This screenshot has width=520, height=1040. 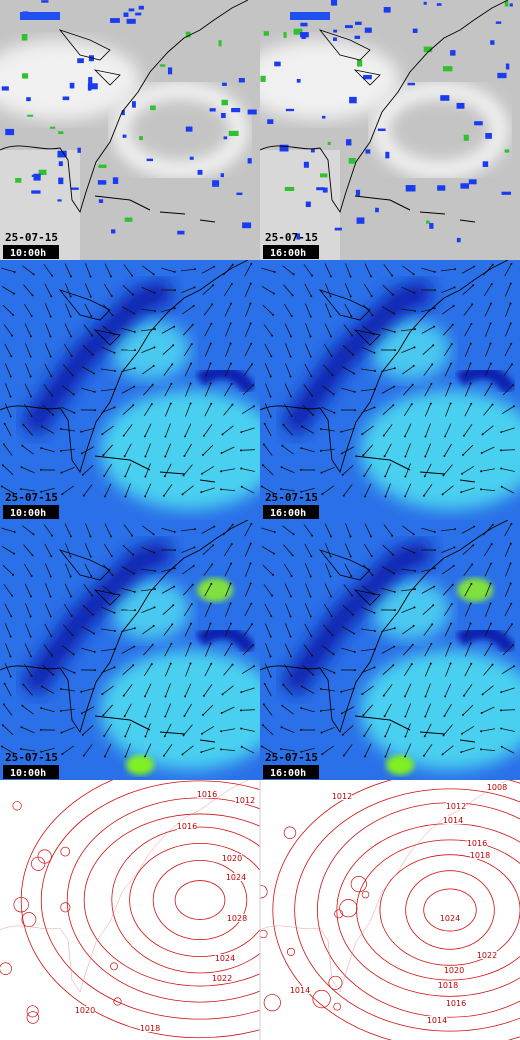 I want to click on coastline, so click(x=124, y=627).